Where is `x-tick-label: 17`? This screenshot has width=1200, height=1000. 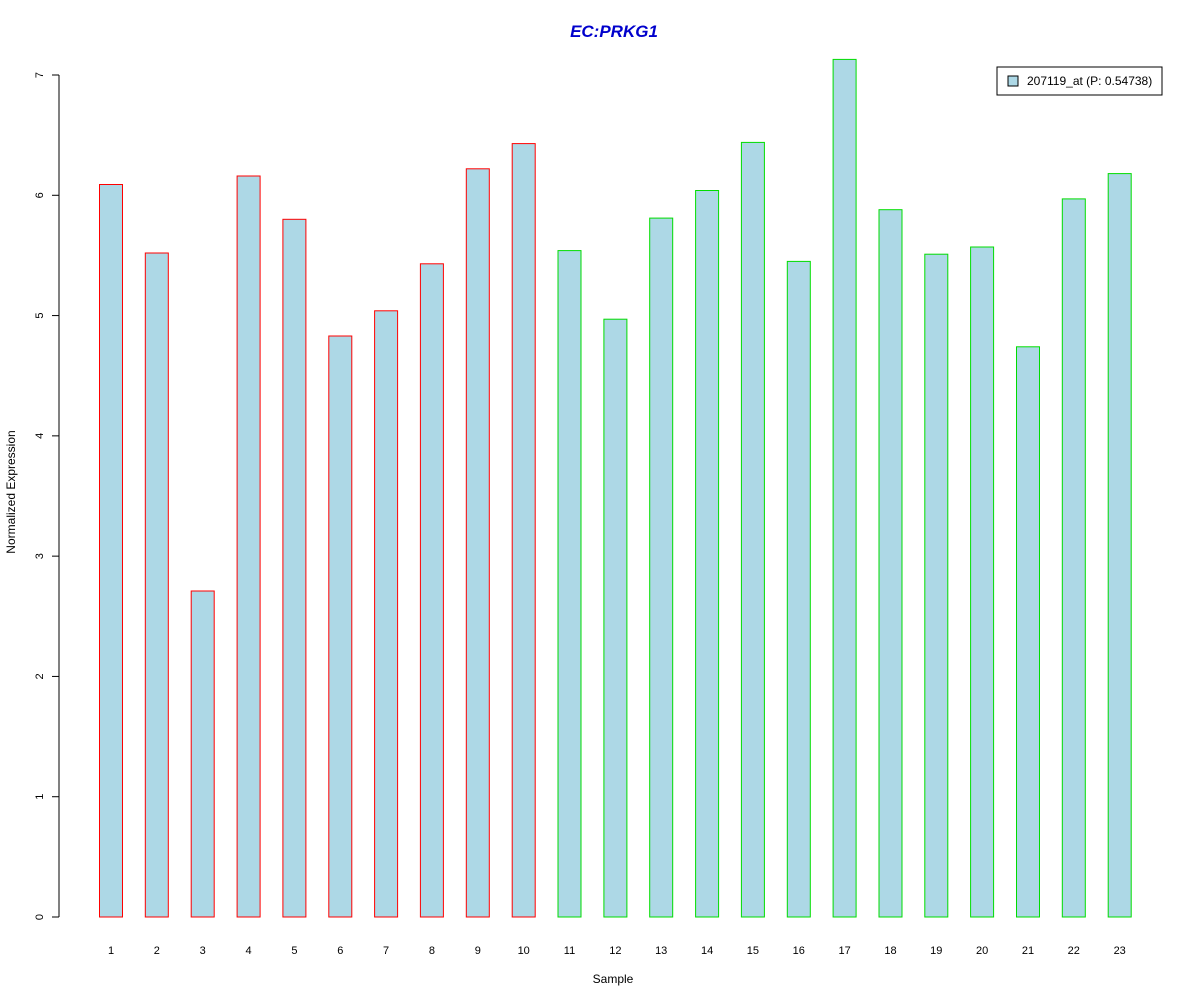
x-tick-label: 17 is located at coordinates (844, 951).